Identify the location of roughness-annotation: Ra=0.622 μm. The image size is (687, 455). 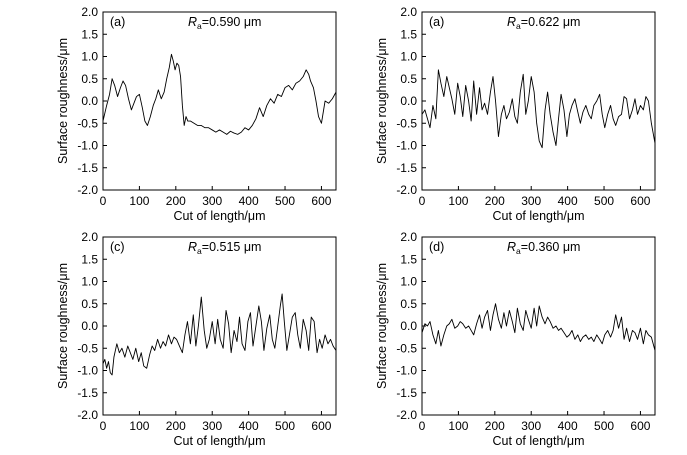
(543, 23).